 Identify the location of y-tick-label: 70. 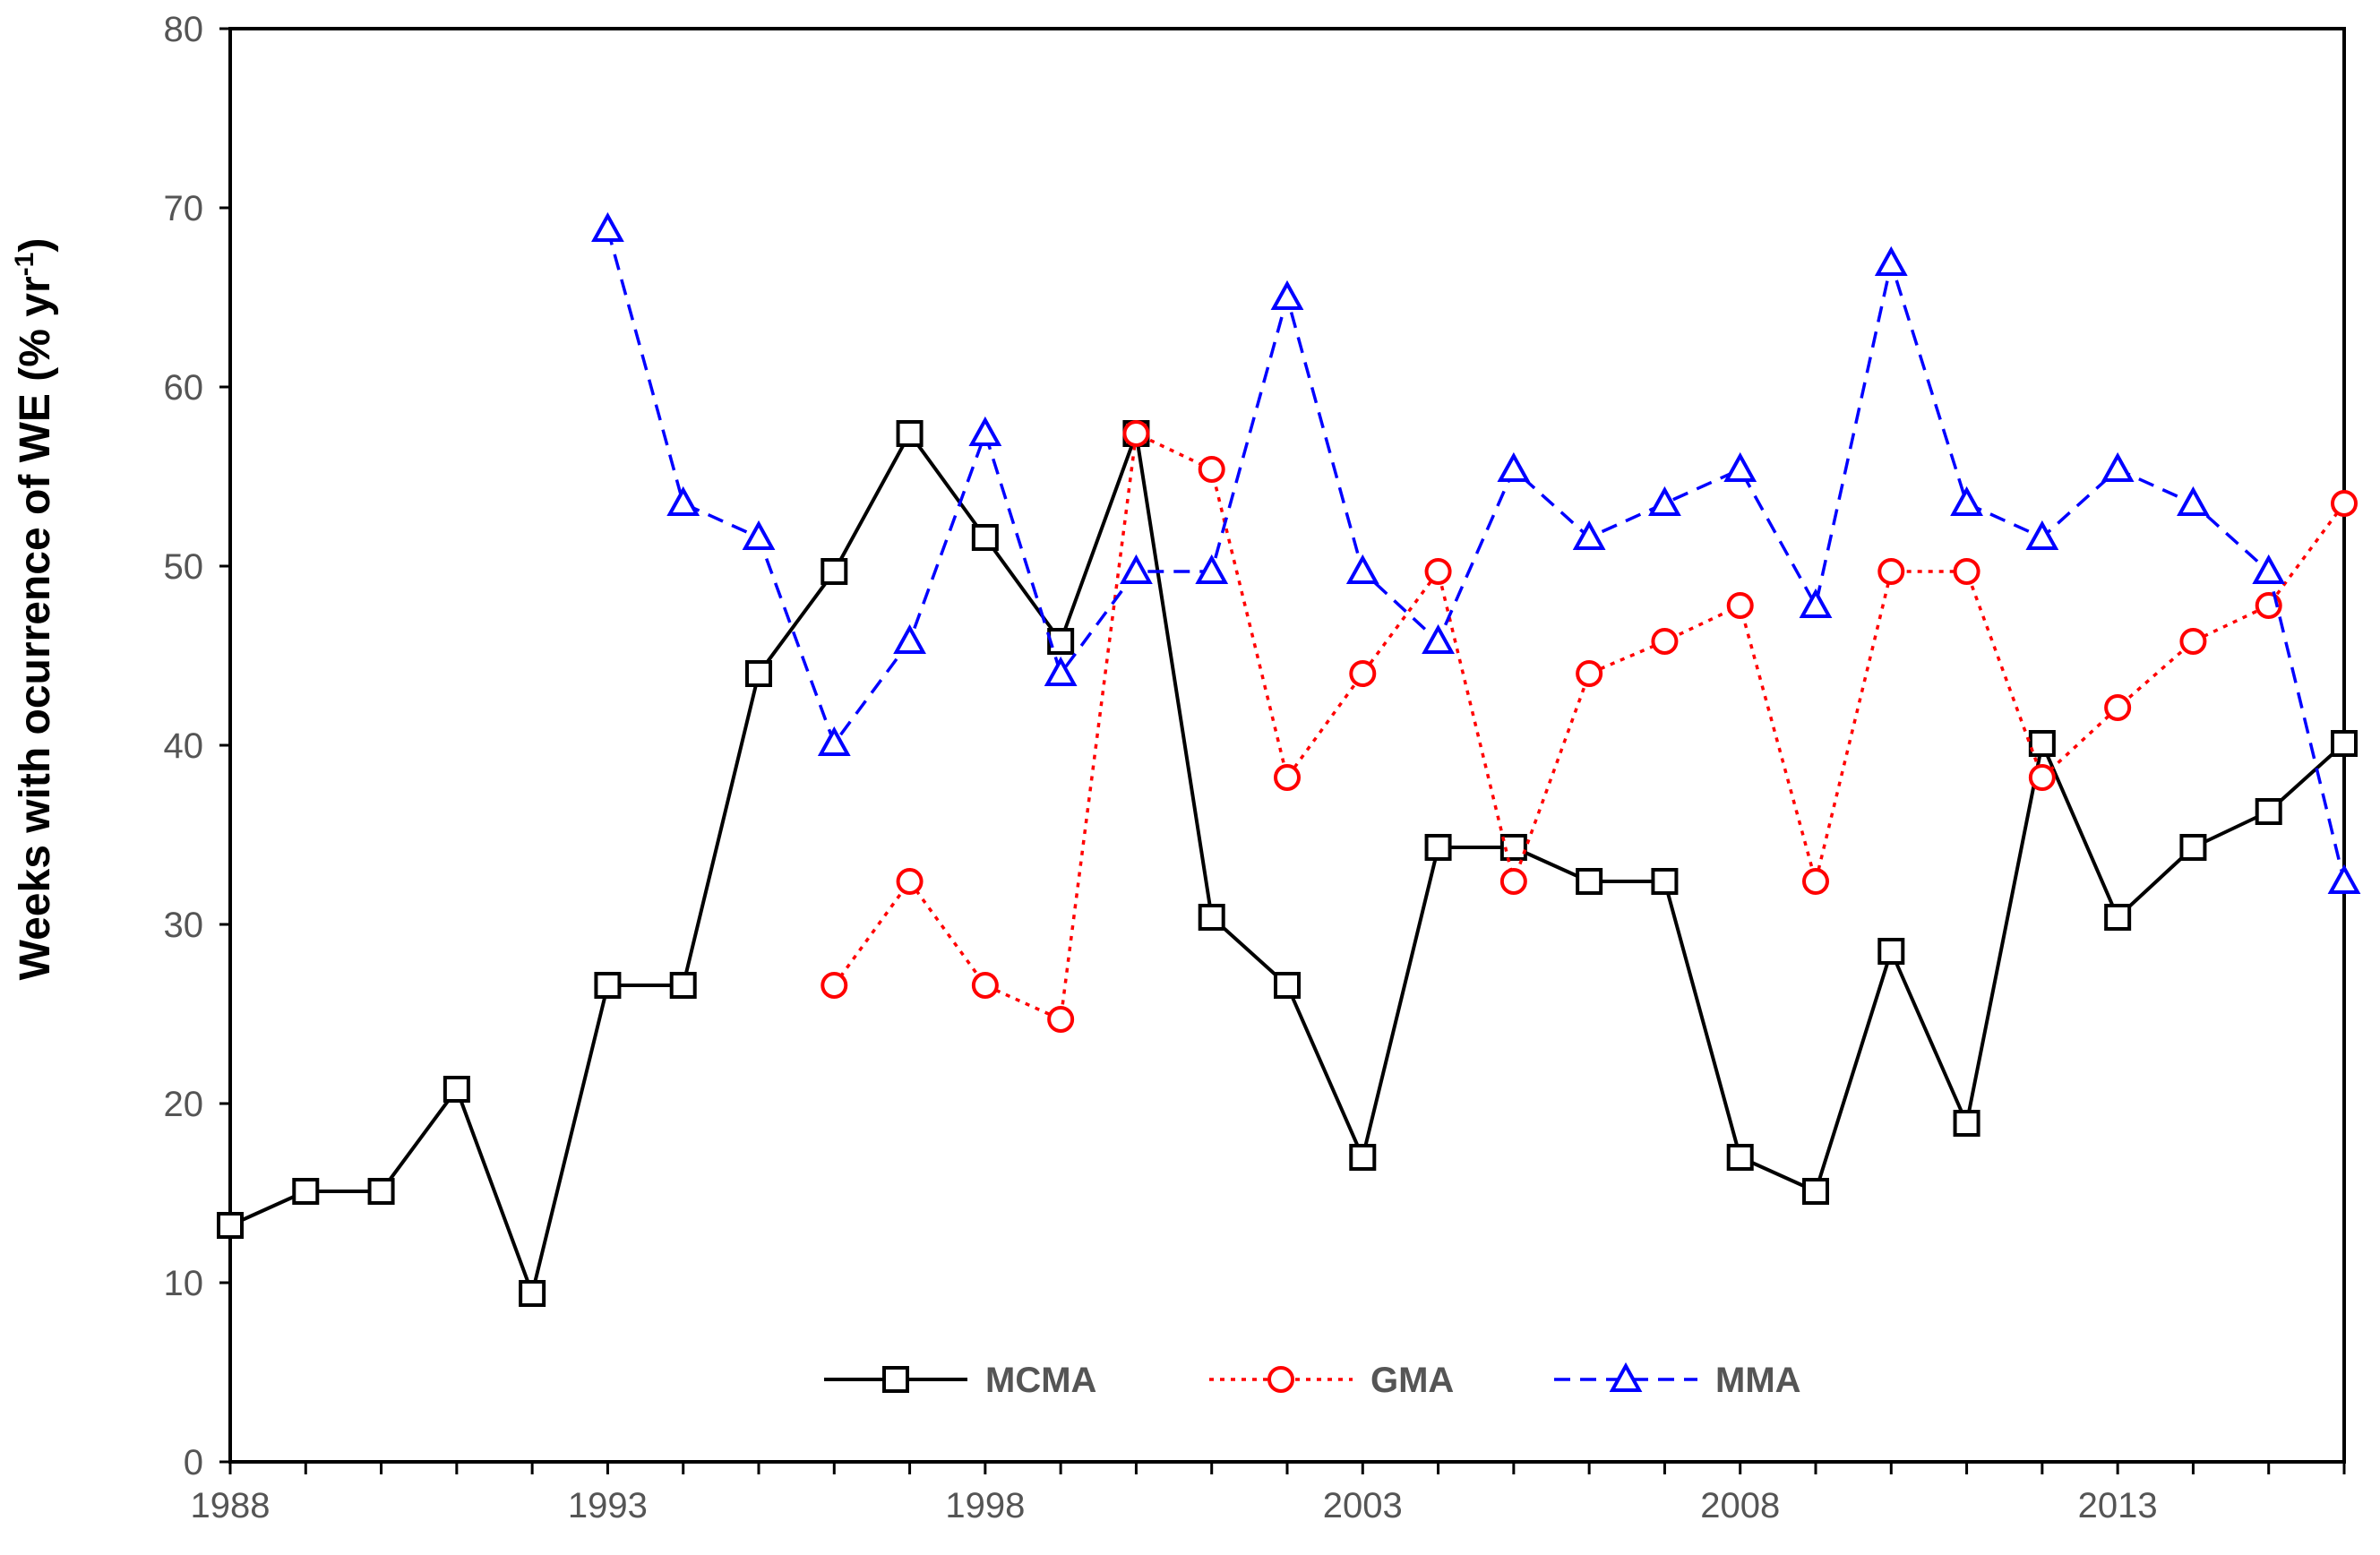
(184, 208).